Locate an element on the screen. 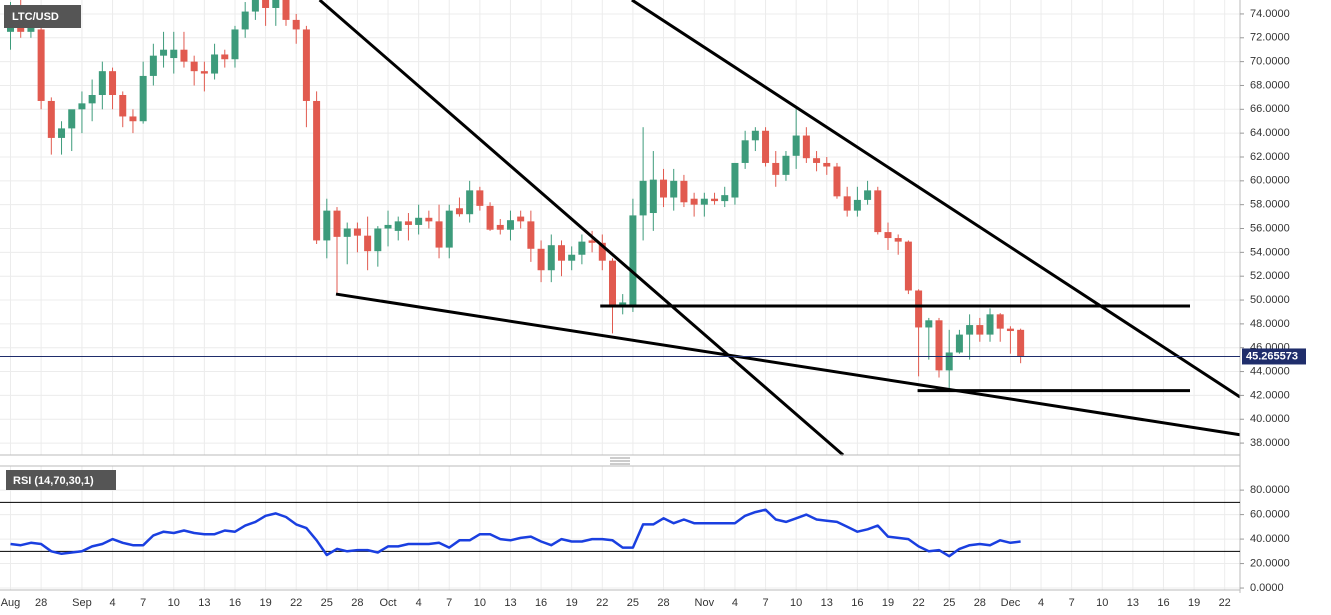  title-box is located at coordinates (42, 16).